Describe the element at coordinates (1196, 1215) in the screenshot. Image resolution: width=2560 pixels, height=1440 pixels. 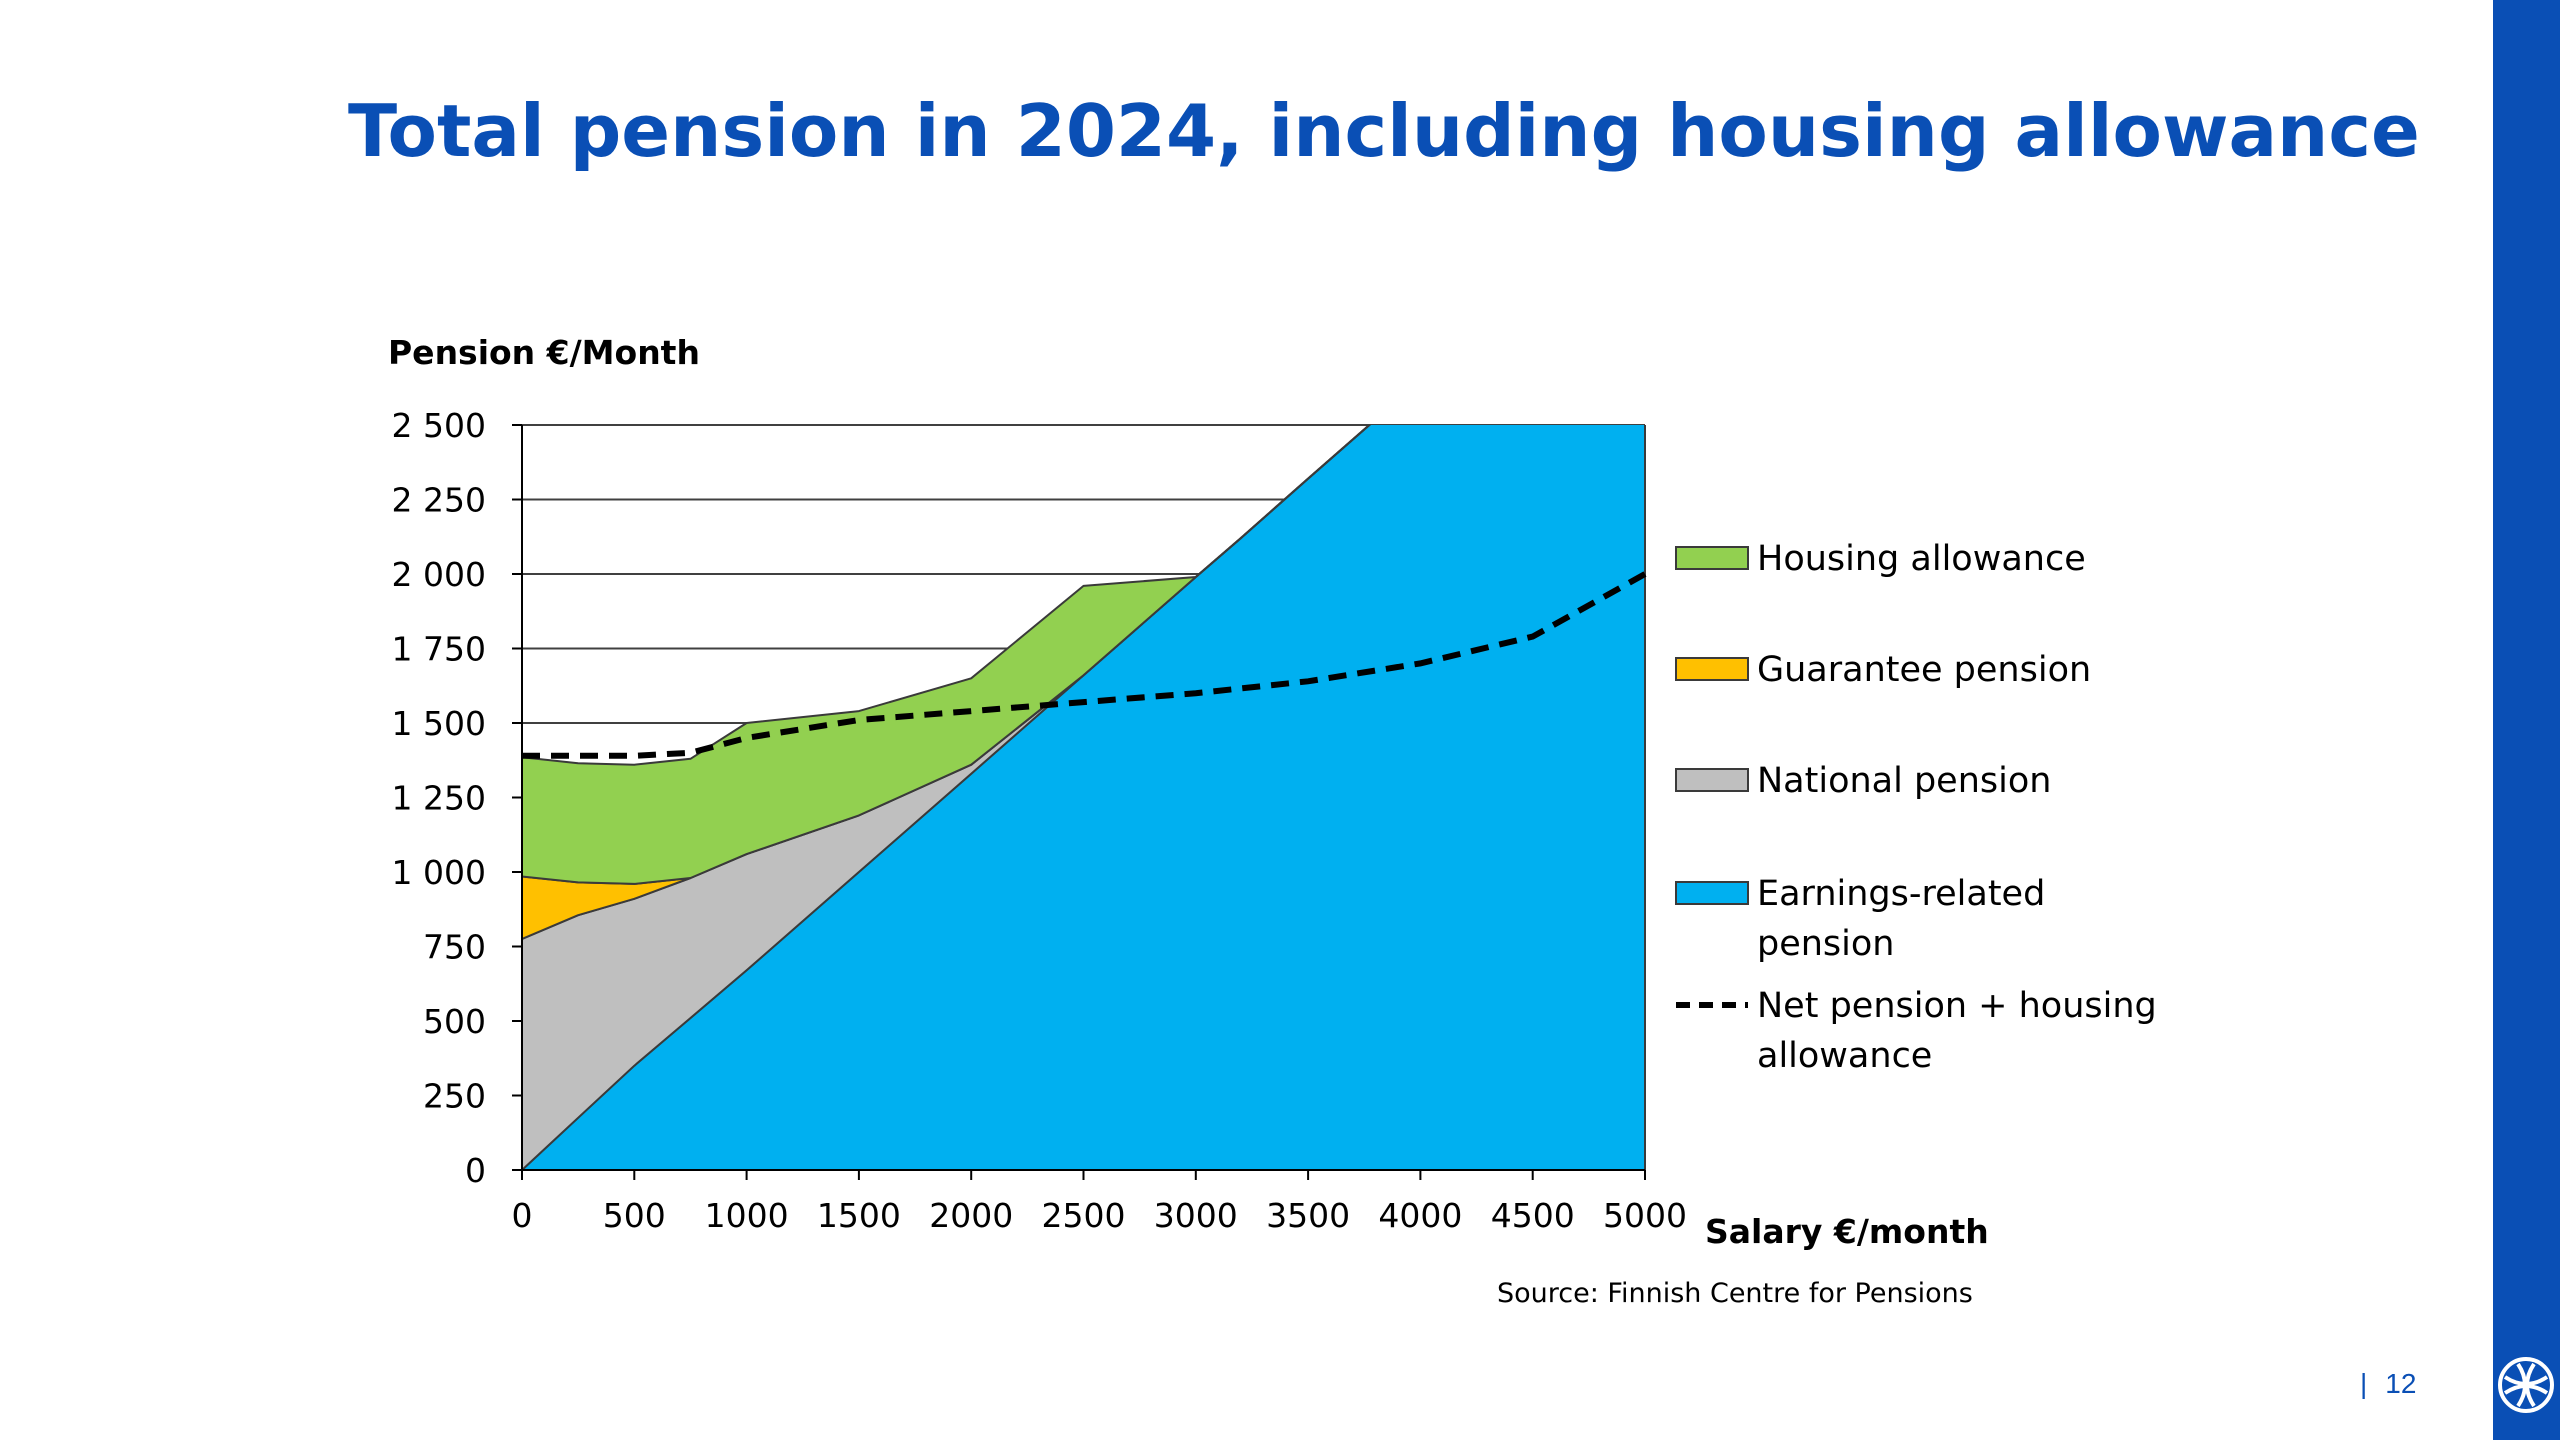
I see `x-tick-label-6: 3000` at that location.